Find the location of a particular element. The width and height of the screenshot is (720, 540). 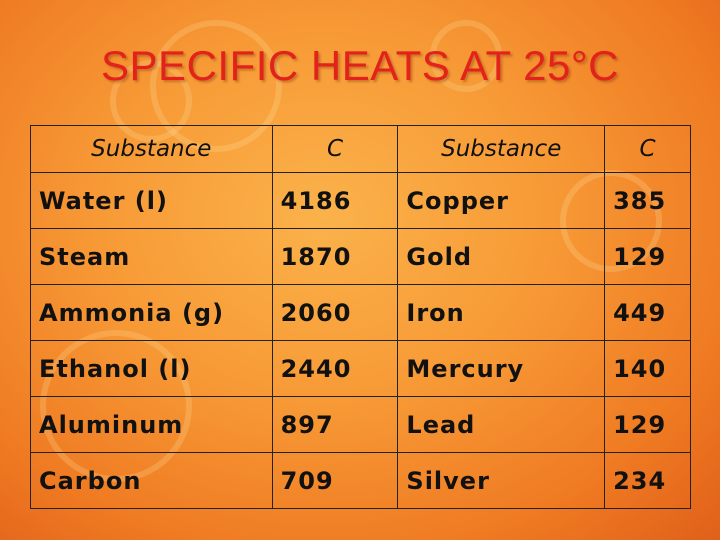

table-cell: 140 is located at coordinates (647, 368).